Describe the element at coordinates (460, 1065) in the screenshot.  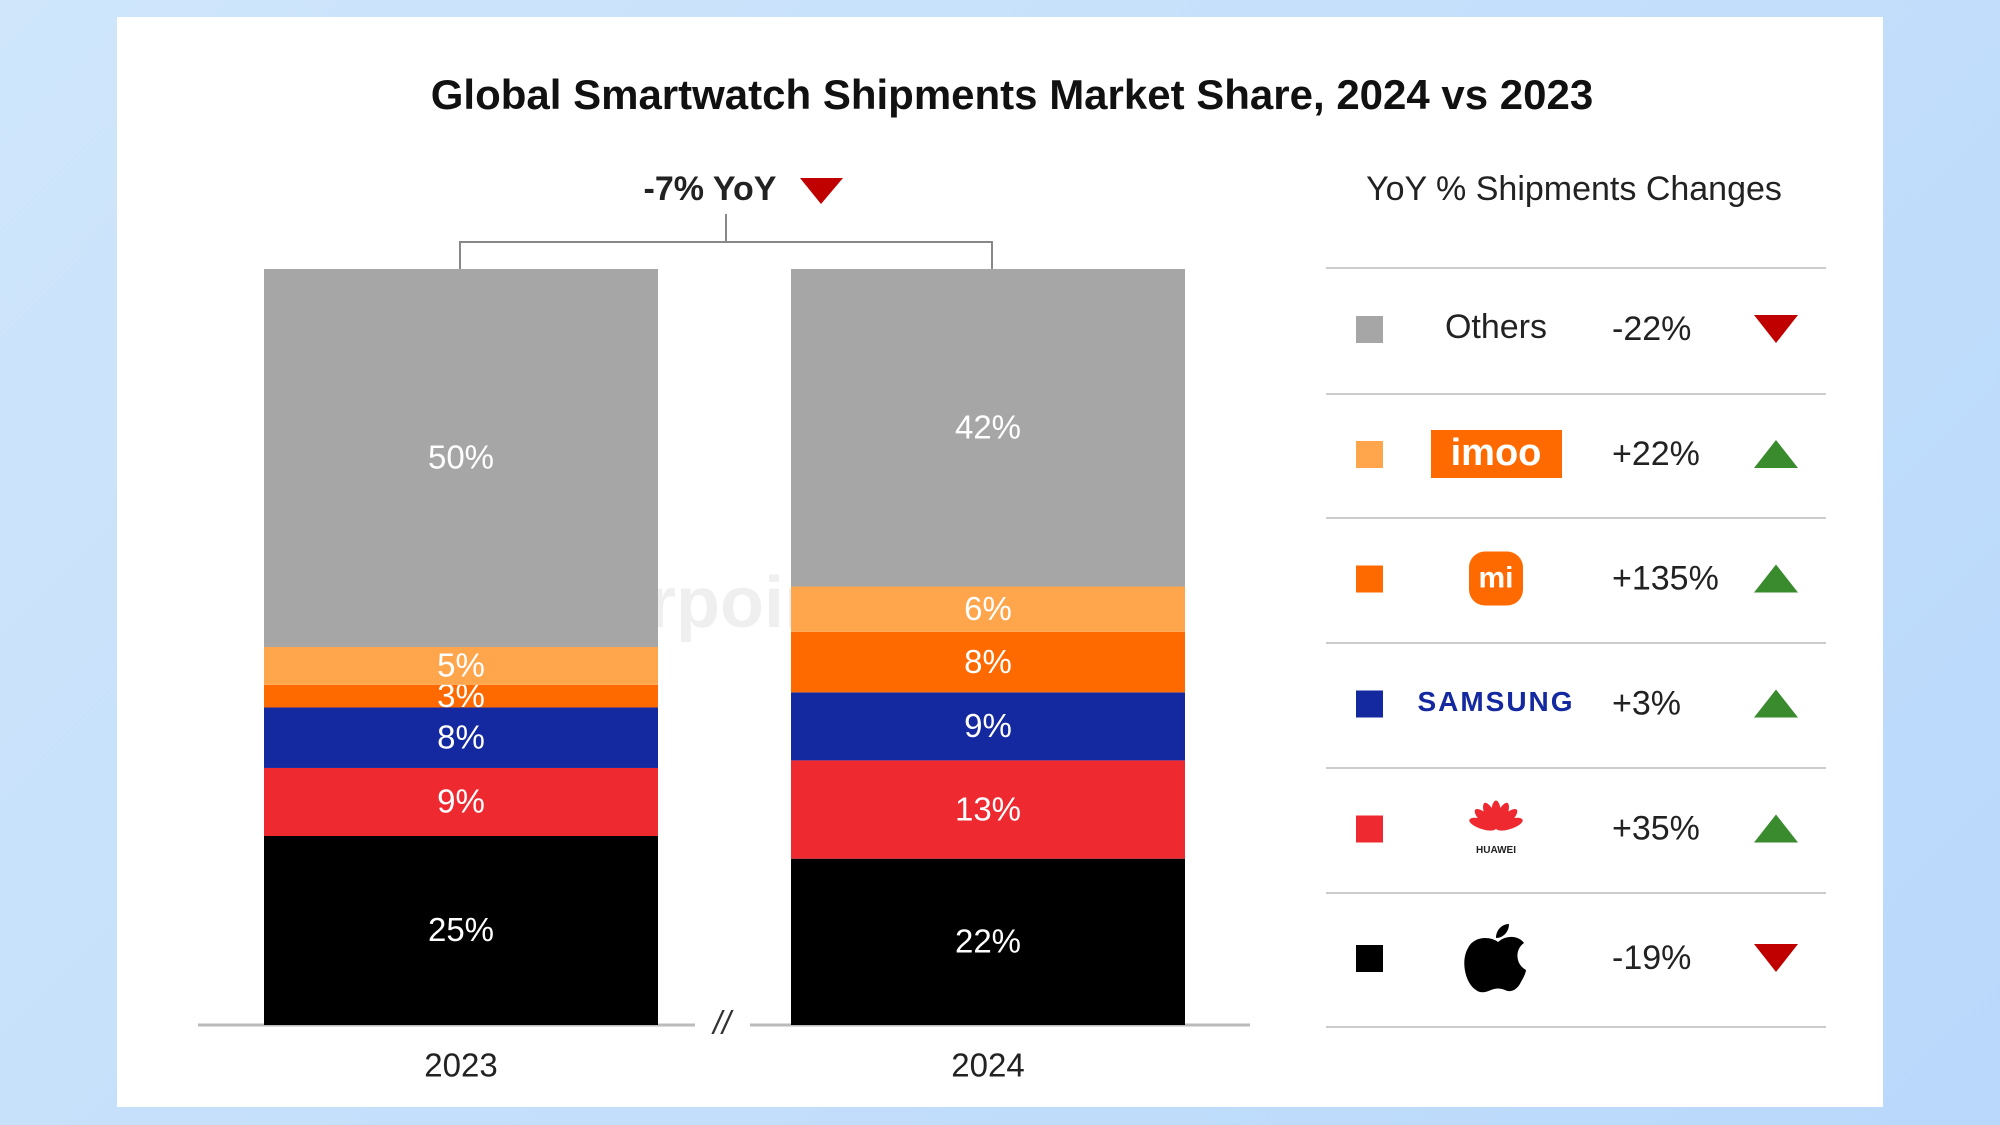
I see `x-tick-label: 2023` at that location.